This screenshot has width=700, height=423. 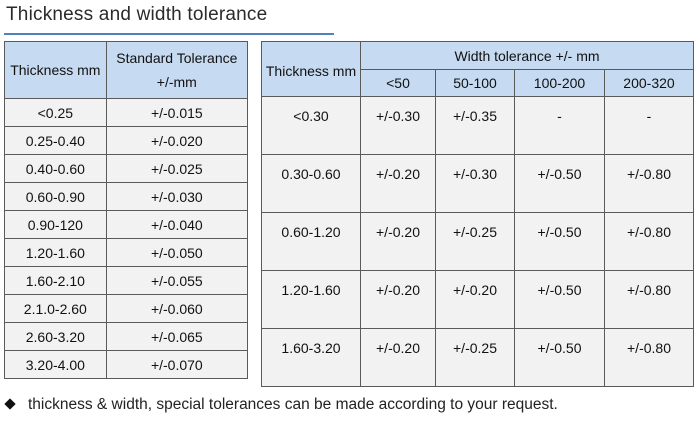 I want to click on tolerance-value-cell: +/-0.025, so click(x=177, y=168).